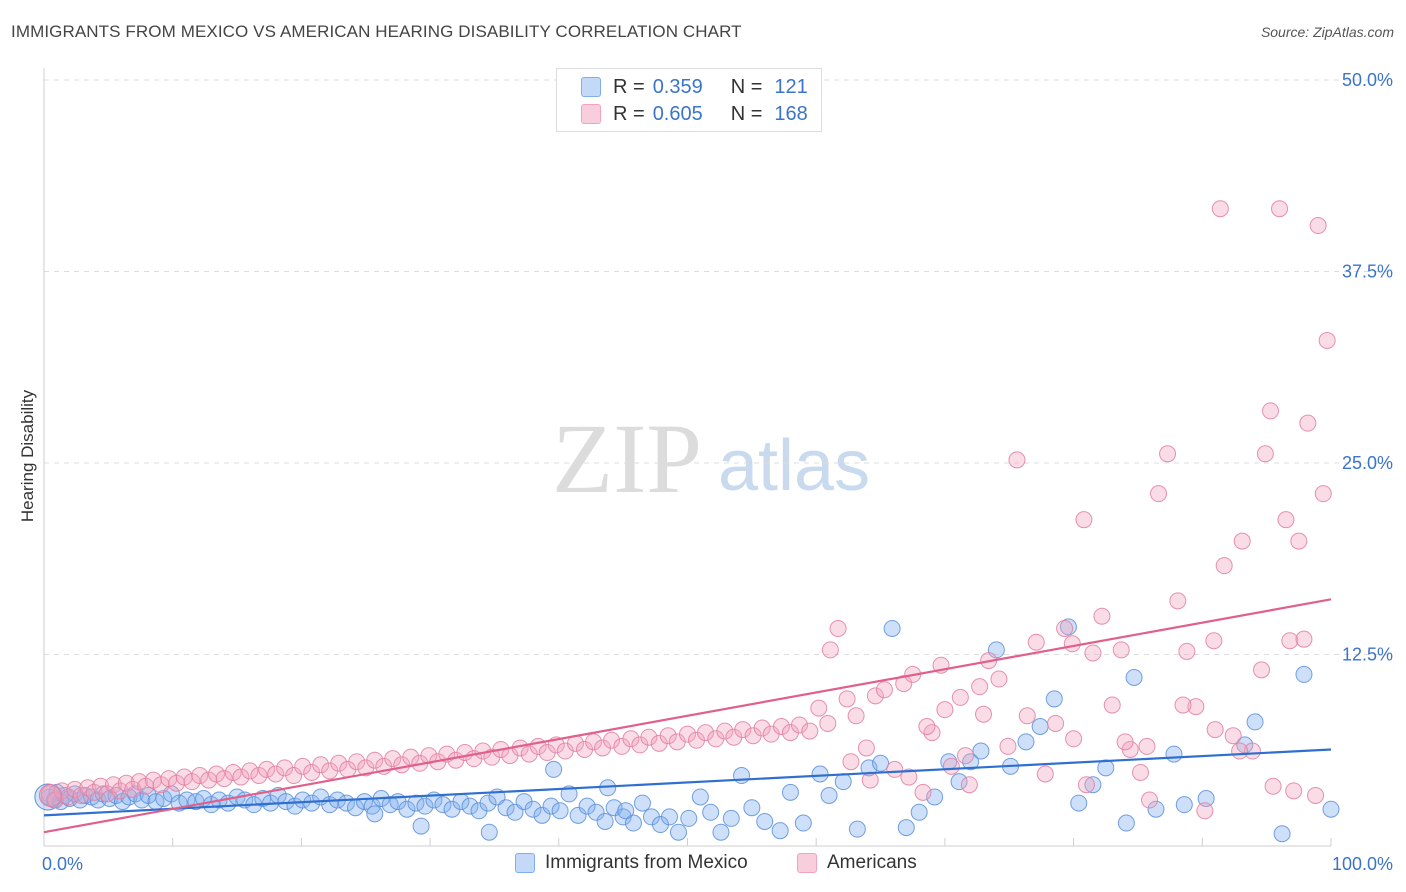 The height and width of the screenshot is (892, 1406). I want to click on series-legend: Immigrants from Mexico Americans, so click(703, 865).